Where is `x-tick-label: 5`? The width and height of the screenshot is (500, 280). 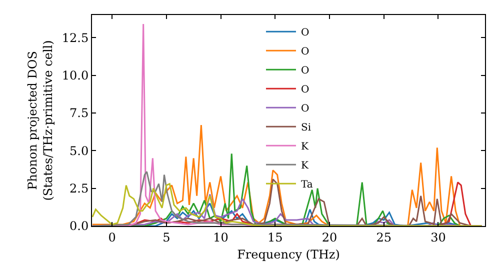
x-tick-label: 5 is located at coordinates (166, 237).